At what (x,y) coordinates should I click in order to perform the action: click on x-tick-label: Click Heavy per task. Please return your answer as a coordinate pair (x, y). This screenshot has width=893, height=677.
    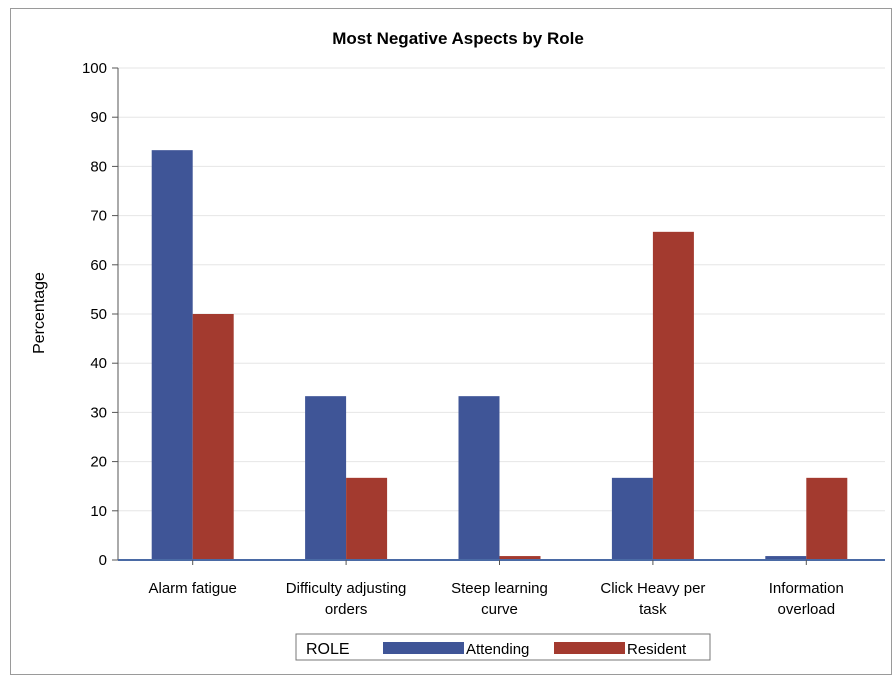
    Looking at the image, I should click on (652, 599).